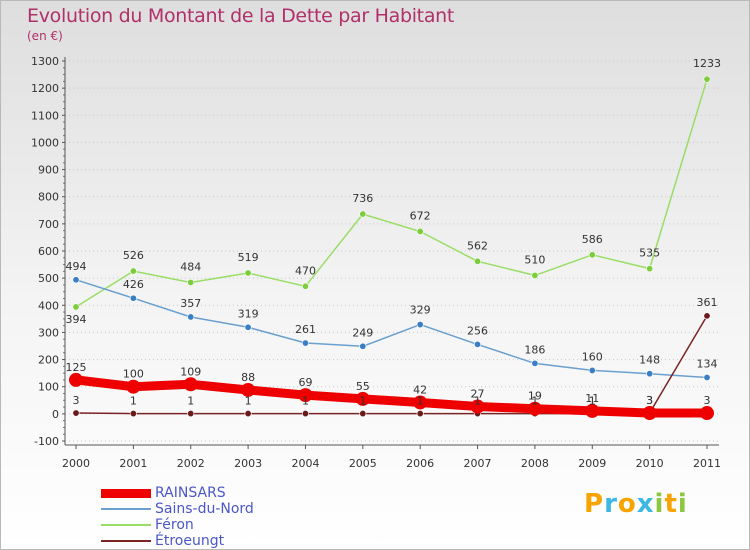  What do you see at coordinates (611, 504) in the screenshot?
I see `logo-letter: r` at bounding box center [611, 504].